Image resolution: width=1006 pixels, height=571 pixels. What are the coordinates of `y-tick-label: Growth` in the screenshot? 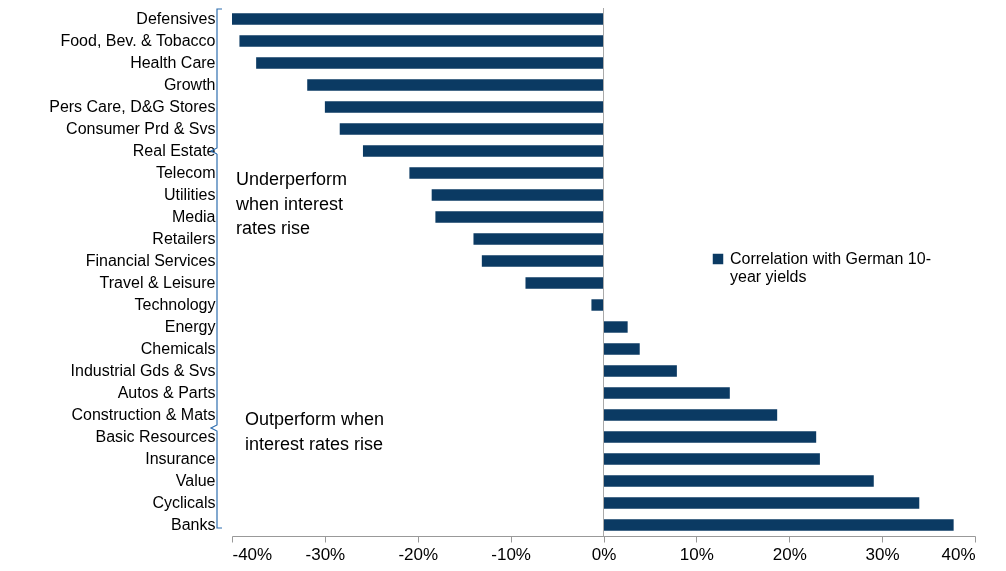 It's located at (189, 84).